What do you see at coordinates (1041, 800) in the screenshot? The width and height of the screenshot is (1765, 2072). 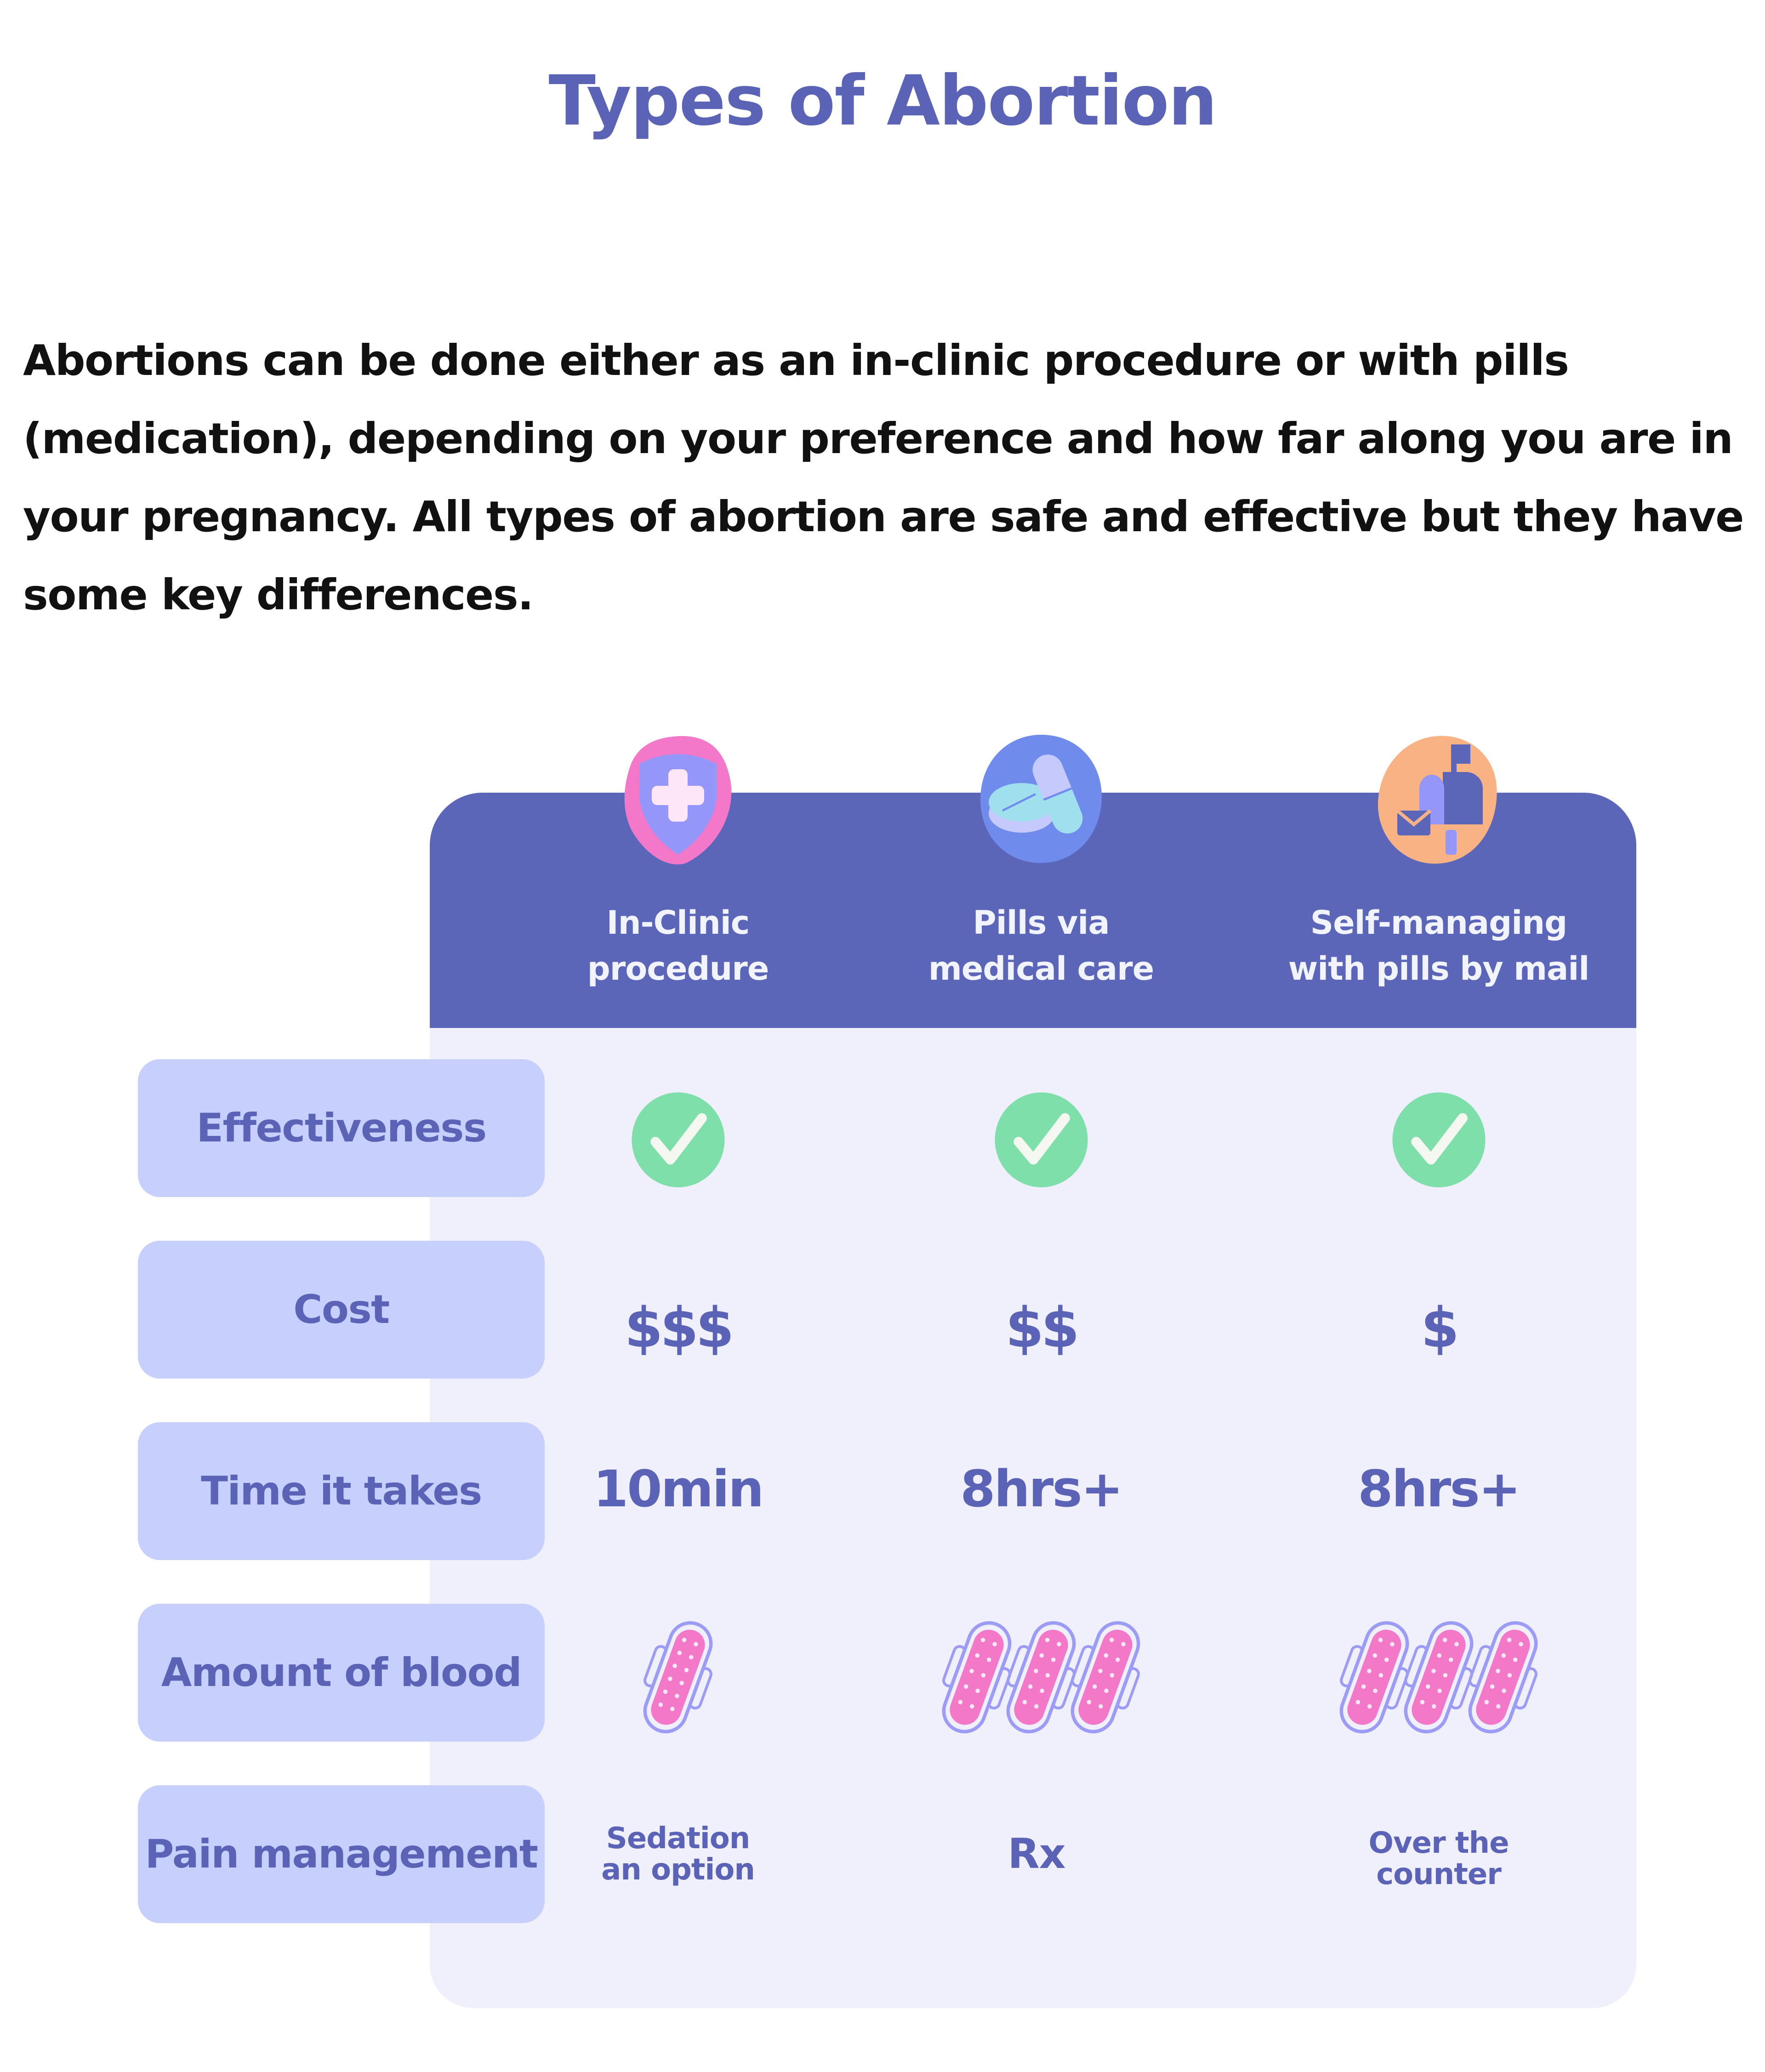 I see `pills-icon` at bounding box center [1041, 800].